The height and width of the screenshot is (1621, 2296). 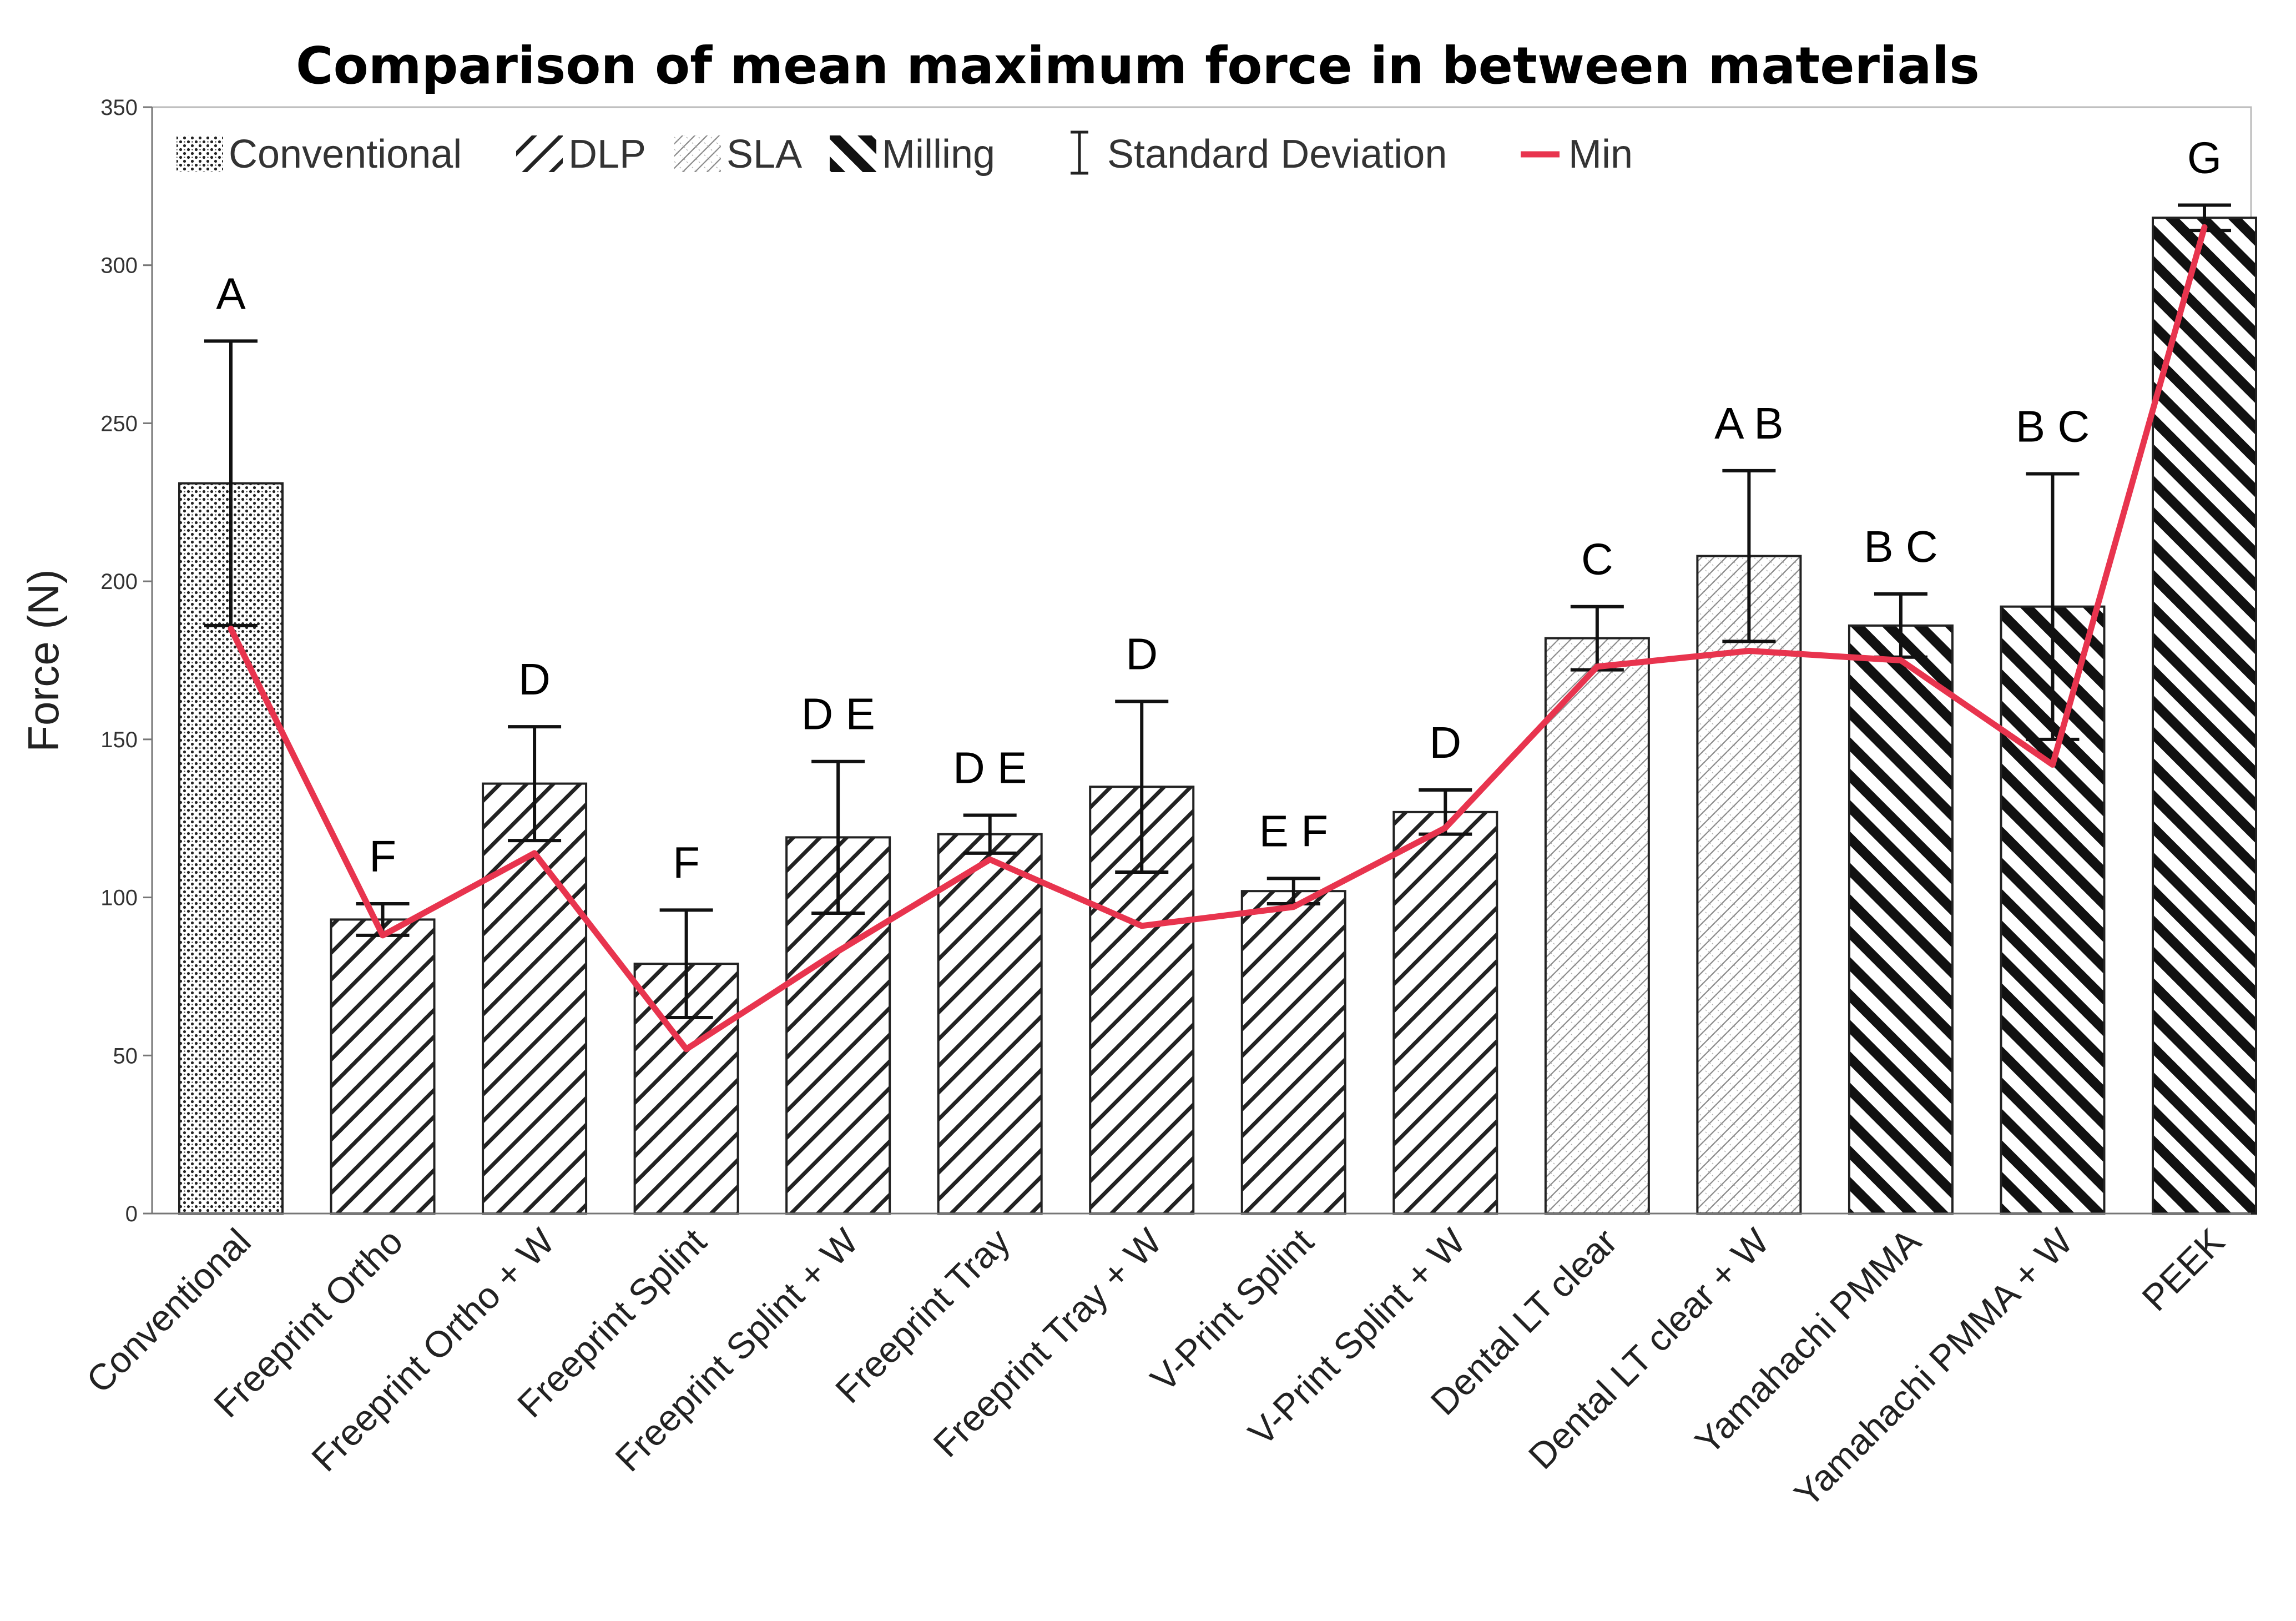 What do you see at coordinates (1293, 830) in the screenshot?
I see `significance-letter-v-print-splint: E F` at bounding box center [1293, 830].